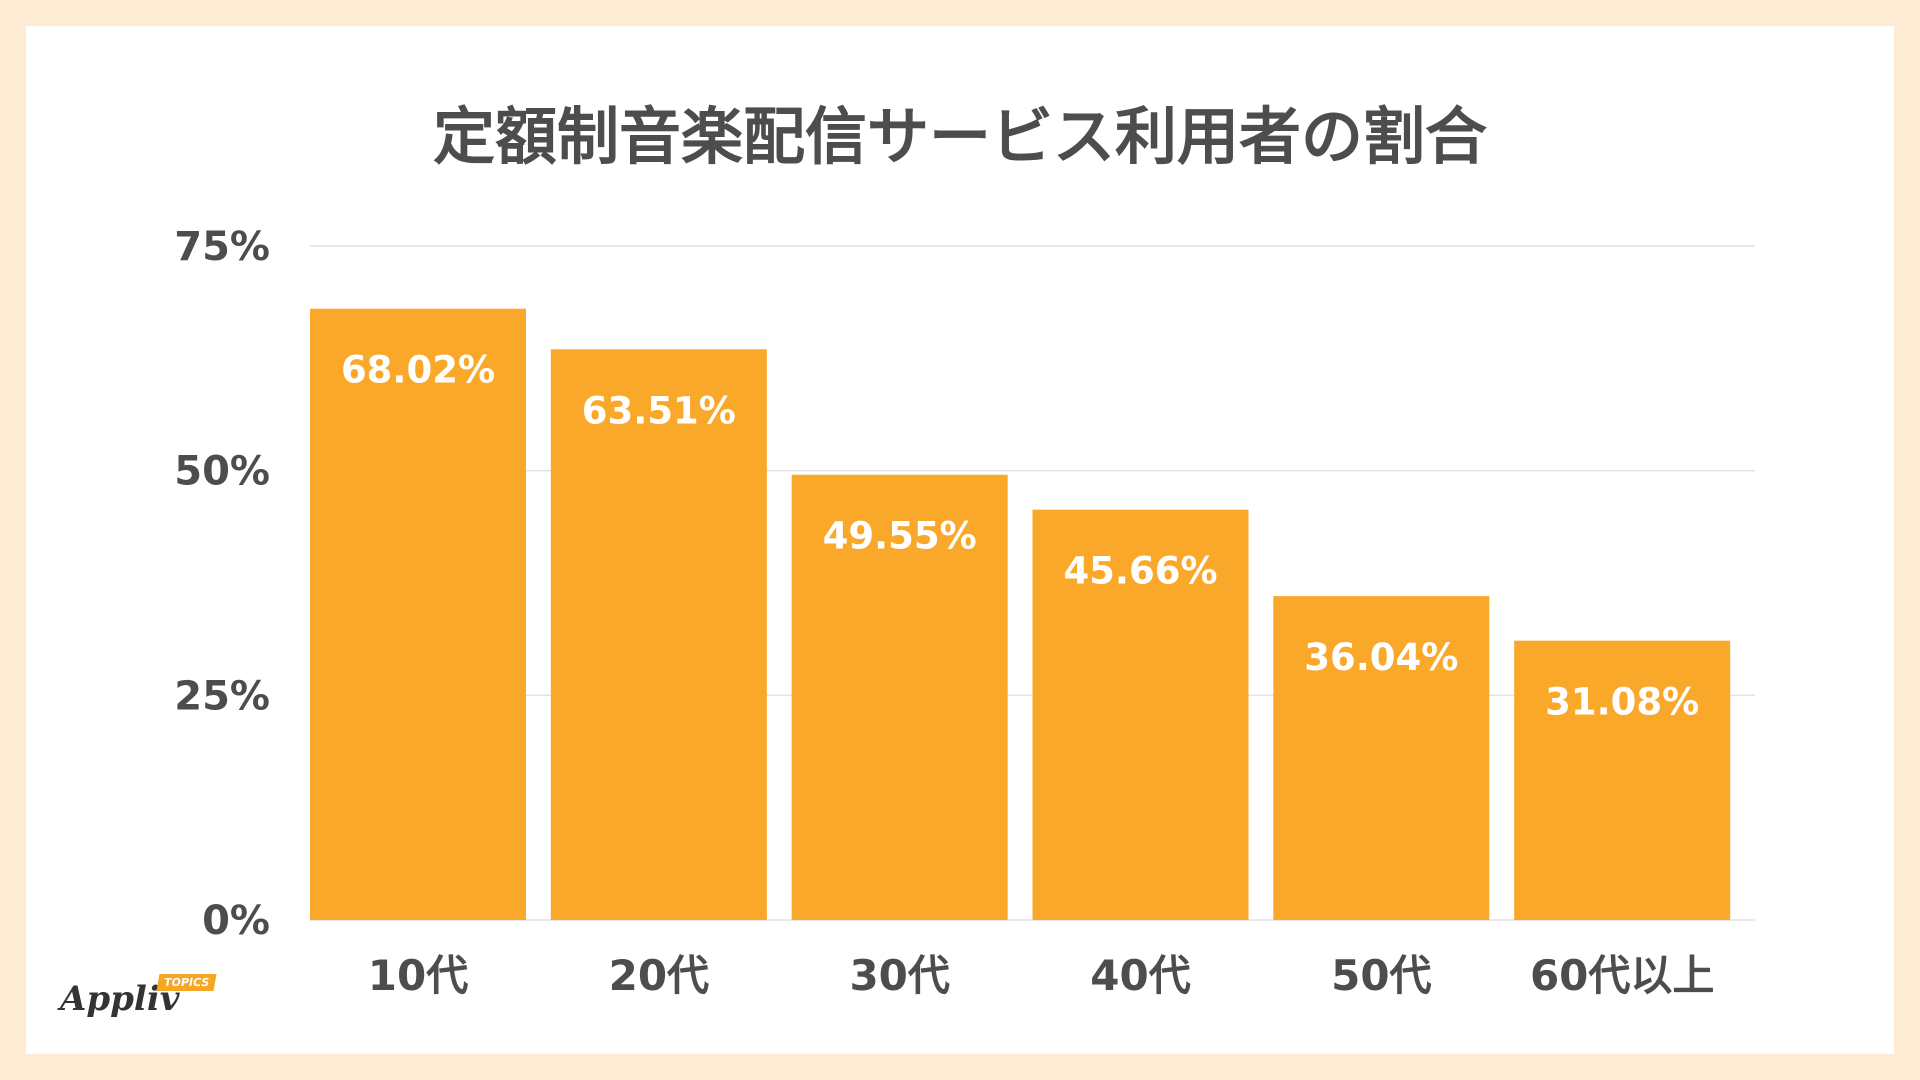  What do you see at coordinates (959, 136) in the screenshot?
I see `chart-title: 定額制音楽配信サービス利用者の割合` at bounding box center [959, 136].